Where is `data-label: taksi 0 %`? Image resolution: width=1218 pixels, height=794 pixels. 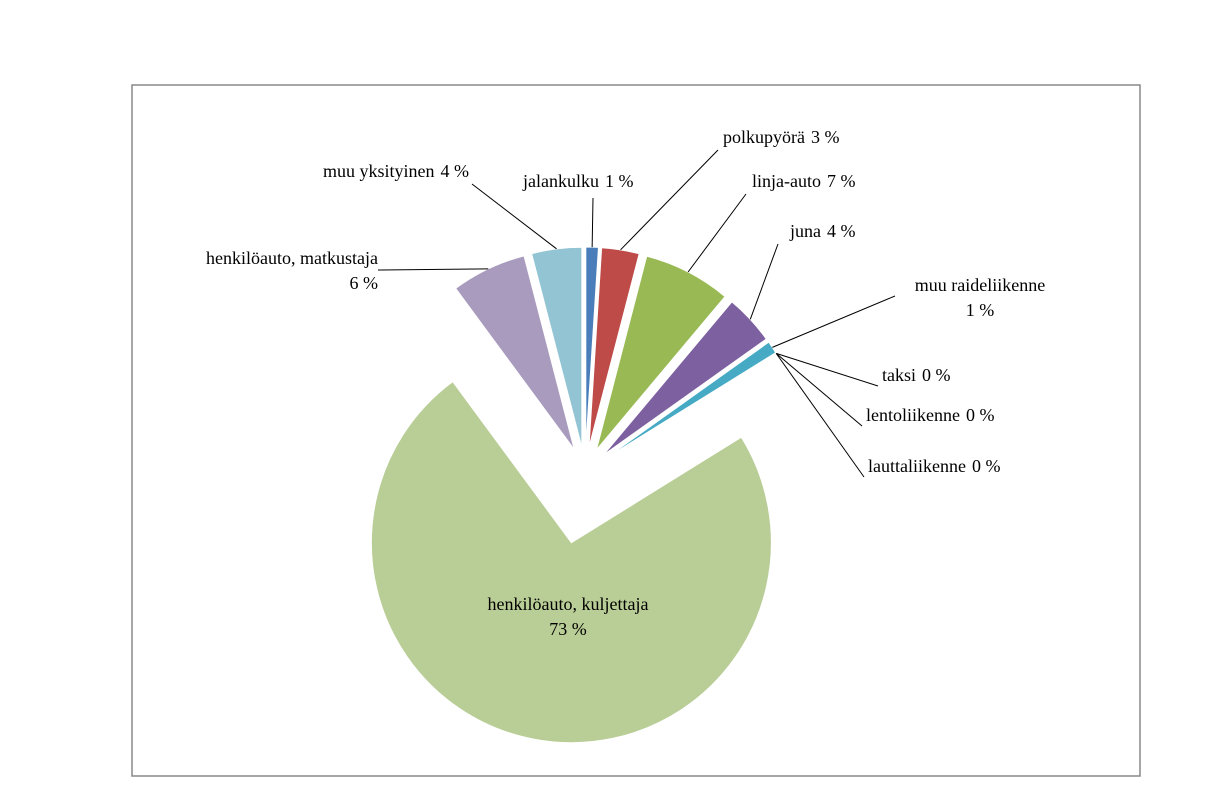
data-label: taksi 0 % is located at coordinates (916, 375).